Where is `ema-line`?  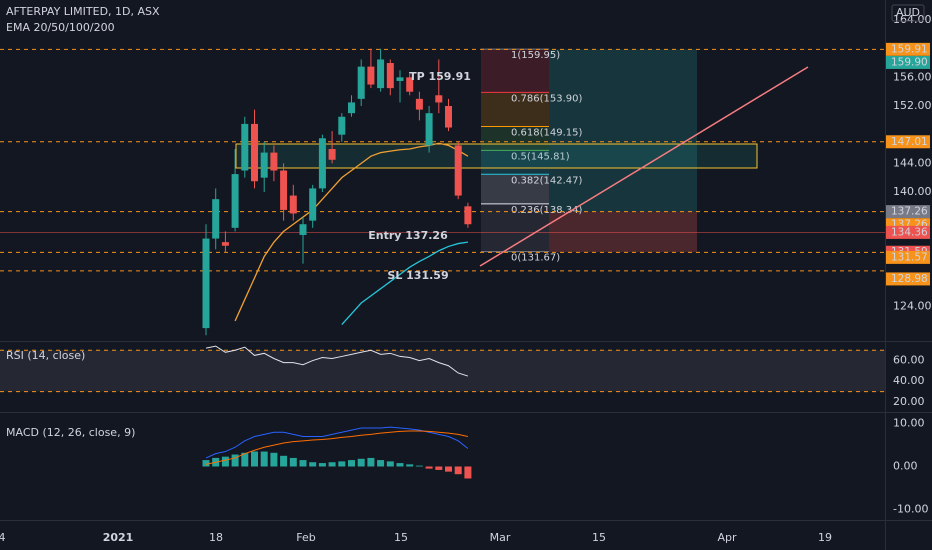
ema-line is located at coordinates (404, 283).